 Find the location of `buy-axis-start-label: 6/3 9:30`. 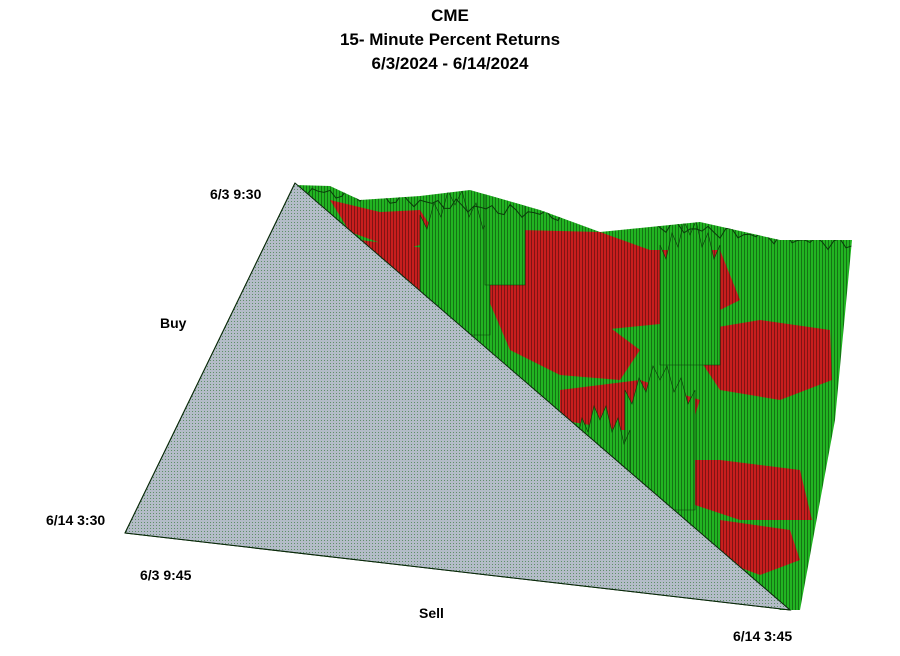

buy-axis-start-label: 6/3 9:30 is located at coordinates (236, 194).